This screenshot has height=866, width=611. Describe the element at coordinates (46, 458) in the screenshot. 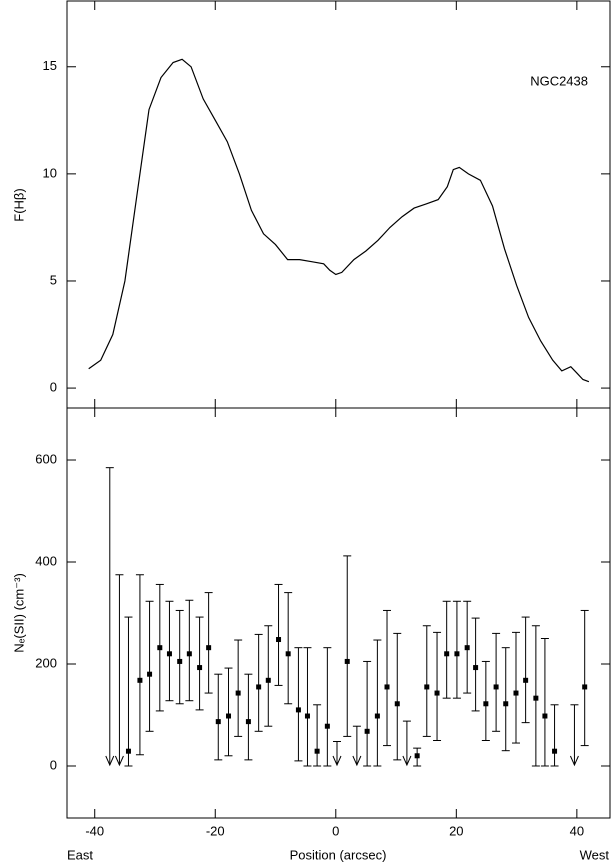

I see `y-tick-label: 600` at that location.